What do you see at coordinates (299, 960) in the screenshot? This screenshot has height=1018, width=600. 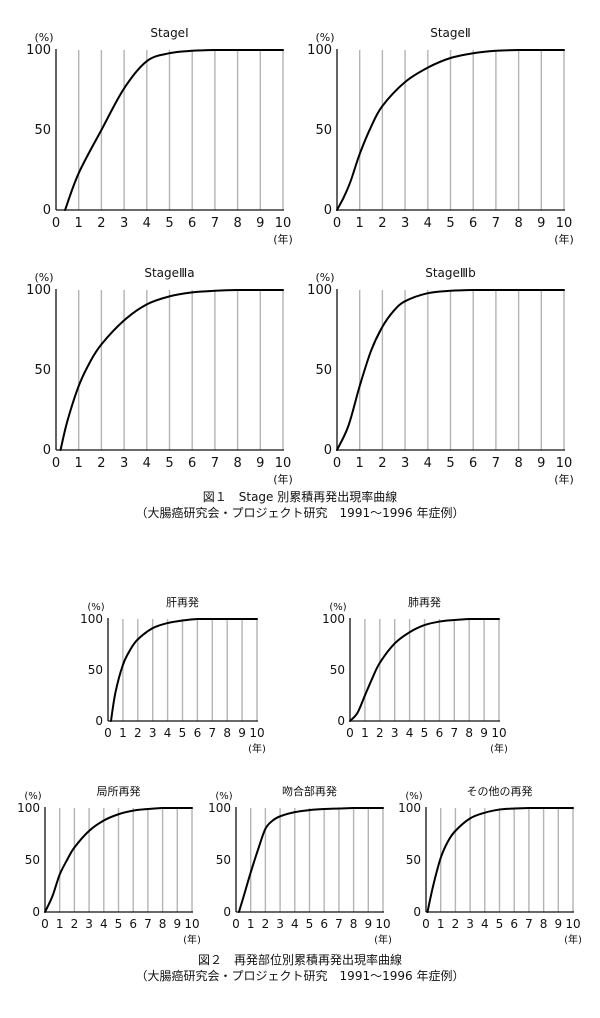 I see `figure2-caption-title: 図２ 再発部位別累積再発出現率曲線` at bounding box center [299, 960].